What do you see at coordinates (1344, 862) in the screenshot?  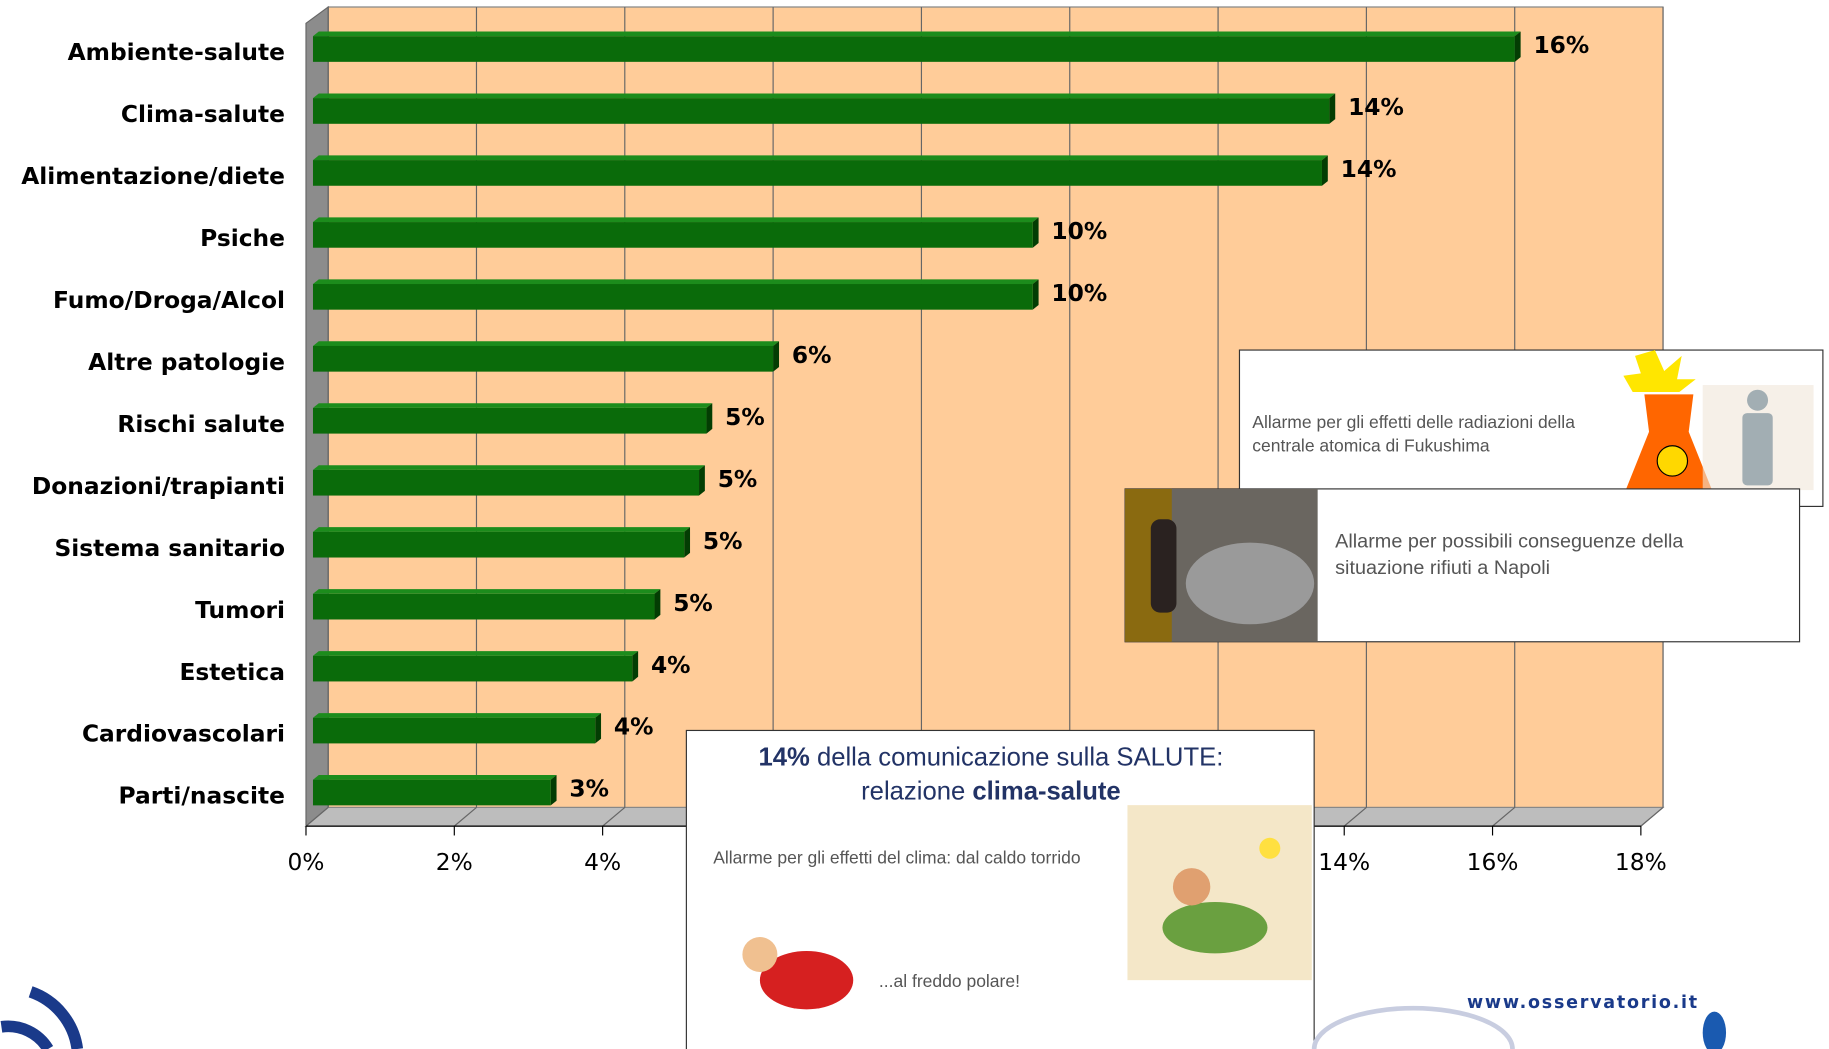 I see `x-tick-label: 14%` at bounding box center [1344, 862].